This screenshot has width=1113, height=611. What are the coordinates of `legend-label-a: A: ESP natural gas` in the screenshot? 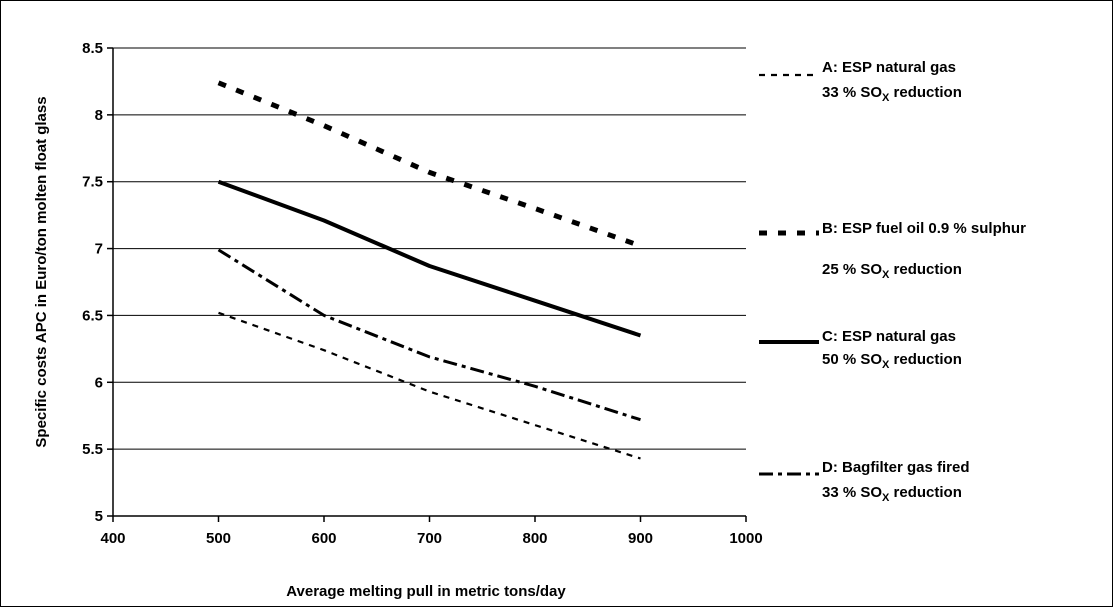 It's located at (889, 67).